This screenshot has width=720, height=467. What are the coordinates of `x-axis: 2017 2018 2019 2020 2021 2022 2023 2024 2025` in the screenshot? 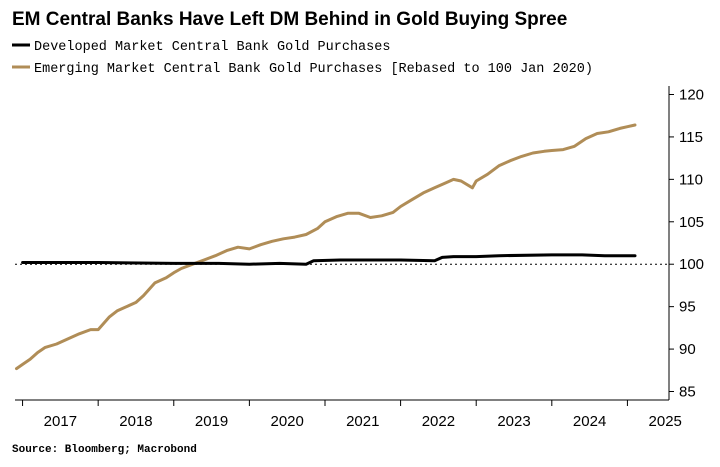 It's located at (348, 414).